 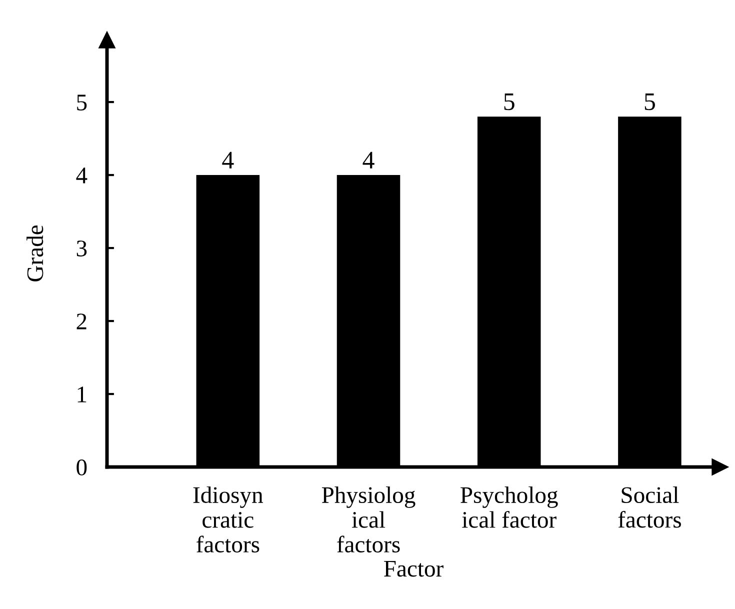 I want to click on x-axis-title: Factor, so click(x=414, y=569).